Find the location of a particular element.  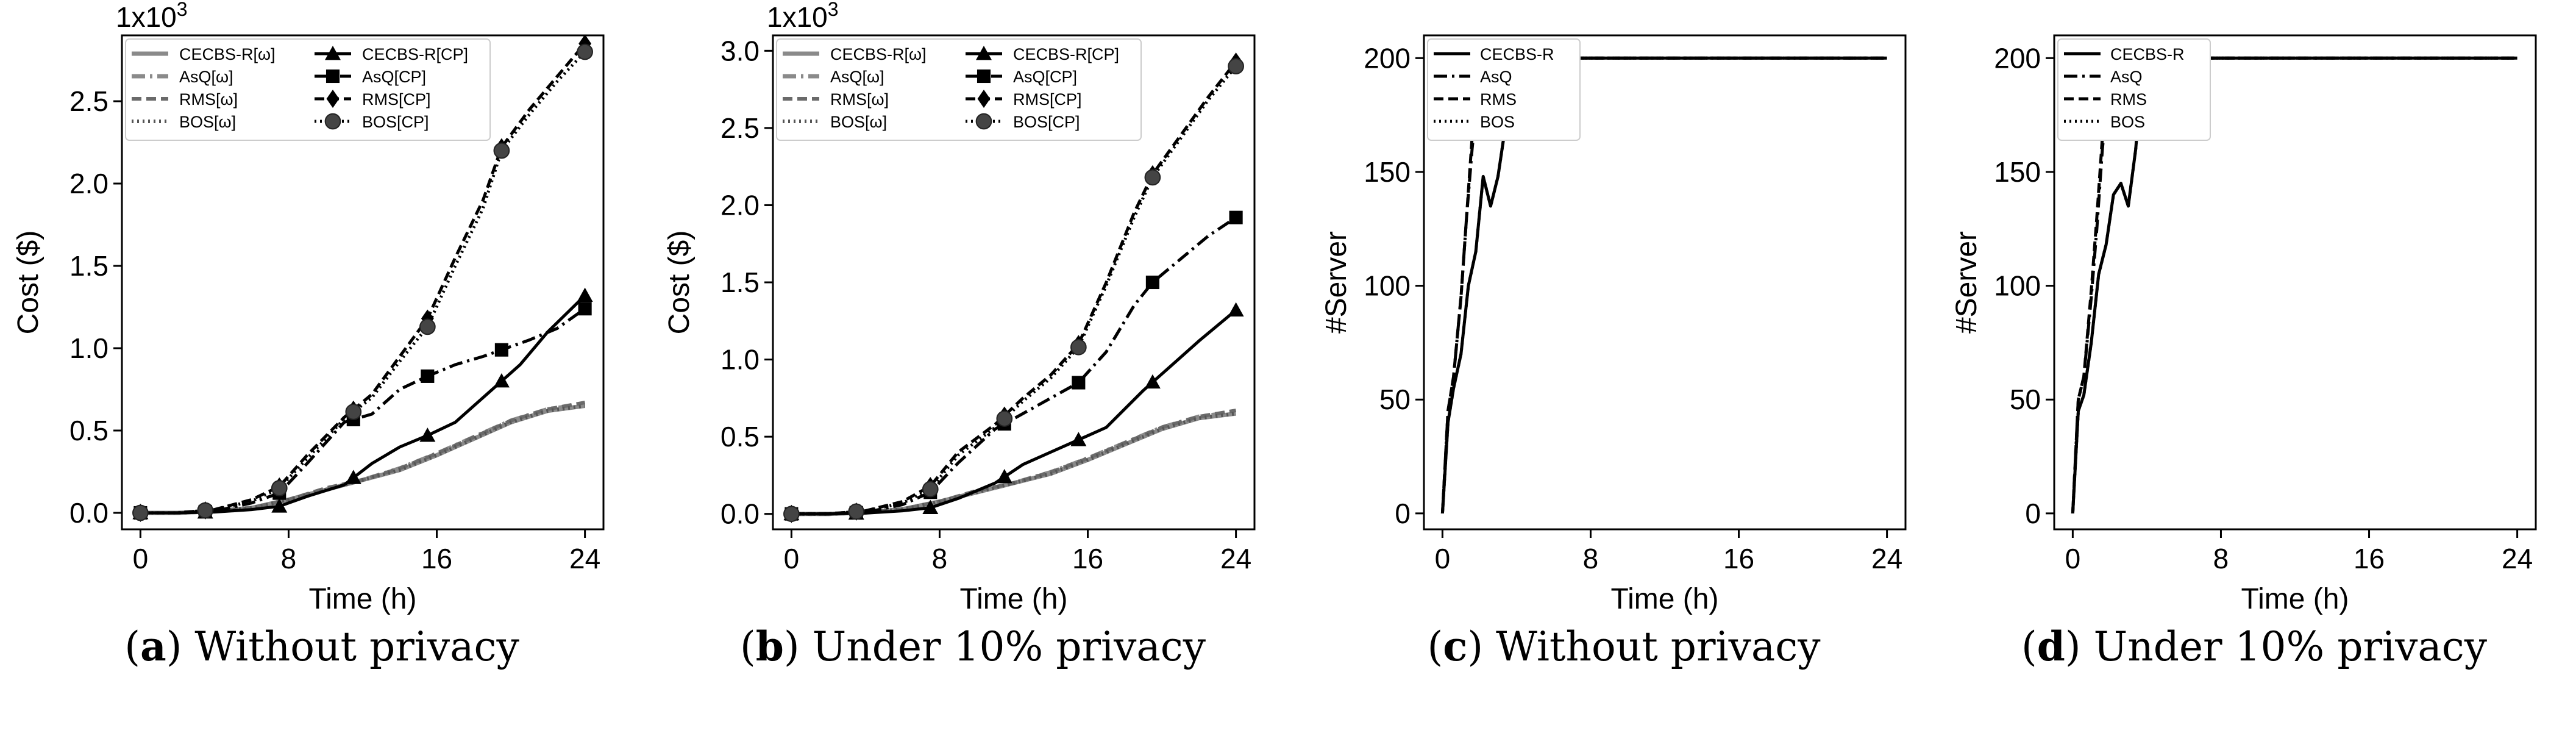

caption-b-text: Under 10% privacy is located at coordinates (1002, 647).